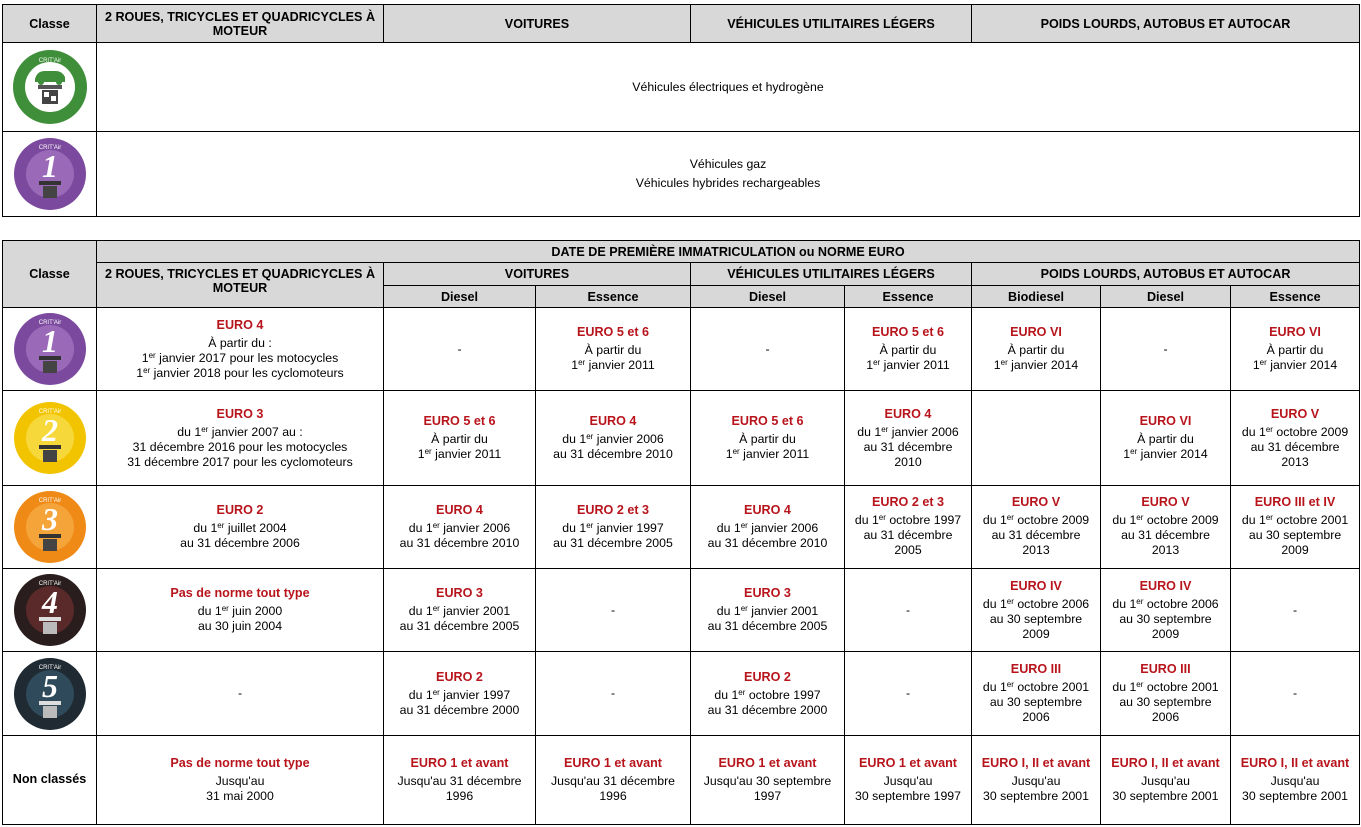 The height and width of the screenshot is (827, 1361). What do you see at coordinates (49, 527) in the screenshot?
I see `badge-cell: 3 CRIT'Air` at bounding box center [49, 527].